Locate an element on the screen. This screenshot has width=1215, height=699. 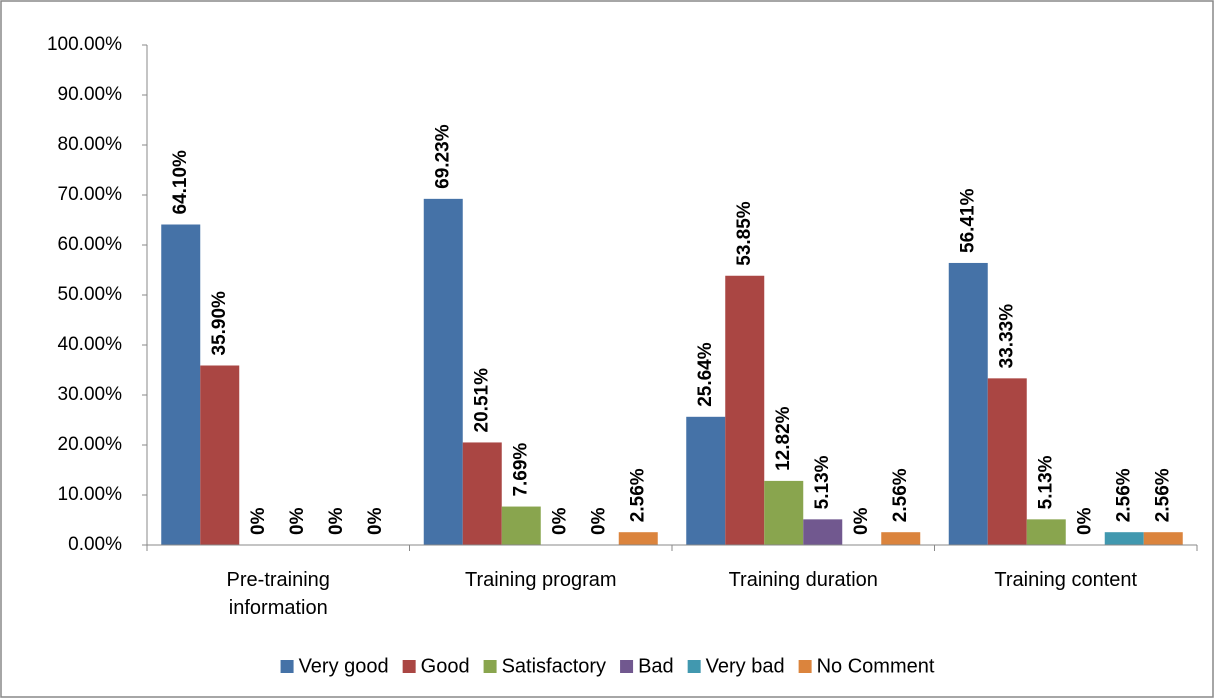
y-tick-label: 50.00% is located at coordinates (90, 294).